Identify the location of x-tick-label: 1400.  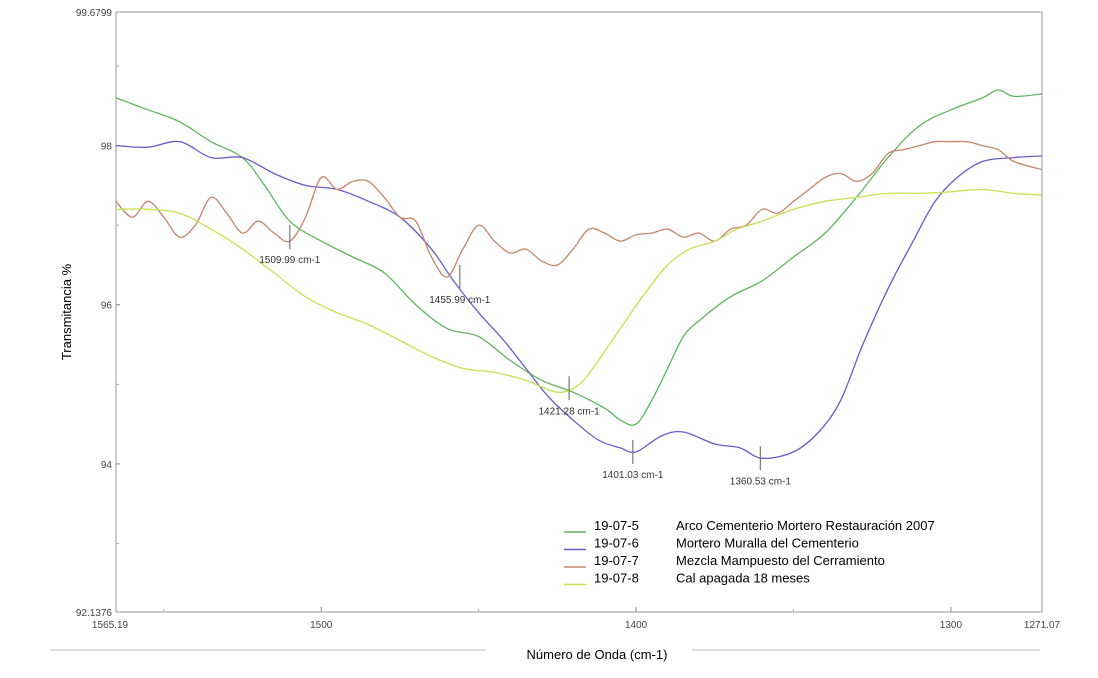
(636, 625).